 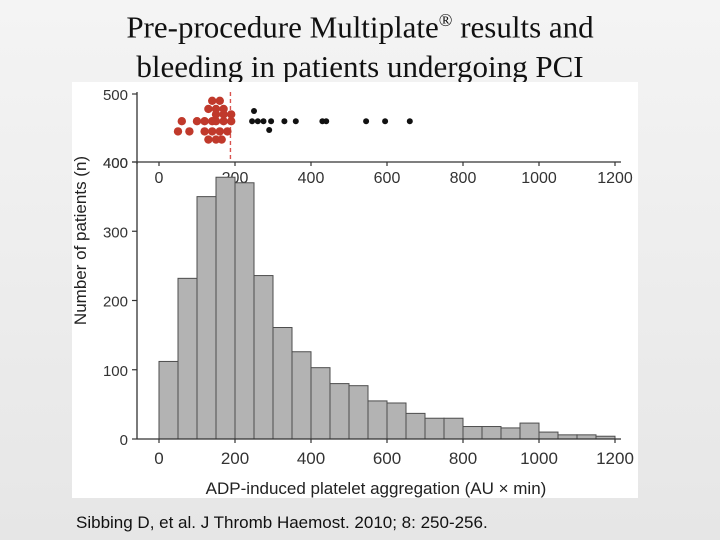 What do you see at coordinates (124, 440) in the screenshot?
I see `histogram-y-tick-label: 0` at bounding box center [124, 440].